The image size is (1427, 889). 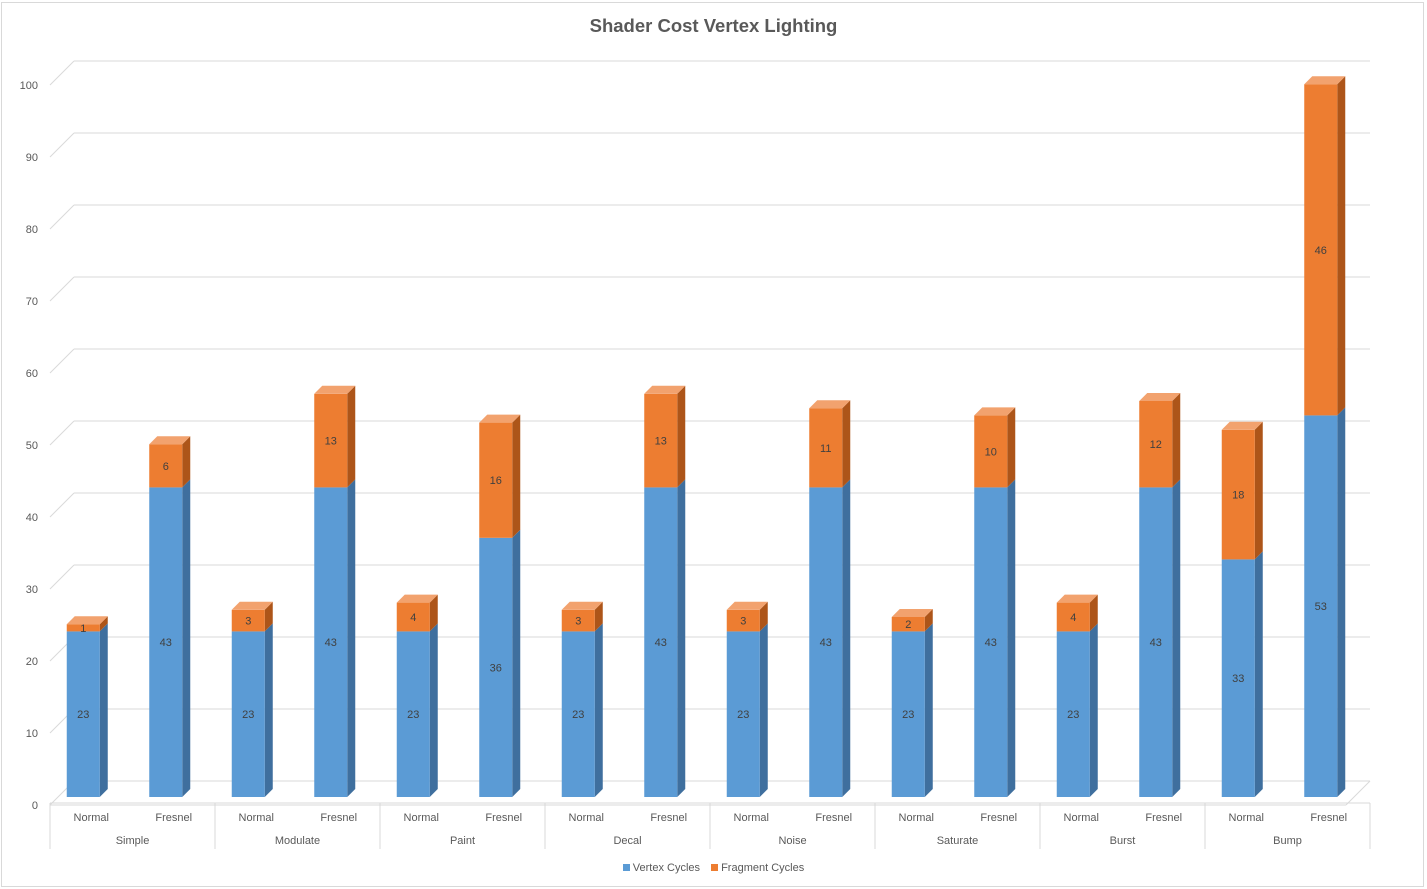 What do you see at coordinates (1358, 793) in the screenshot?
I see `floor-edge-depth` at bounding box center [1358, 793].